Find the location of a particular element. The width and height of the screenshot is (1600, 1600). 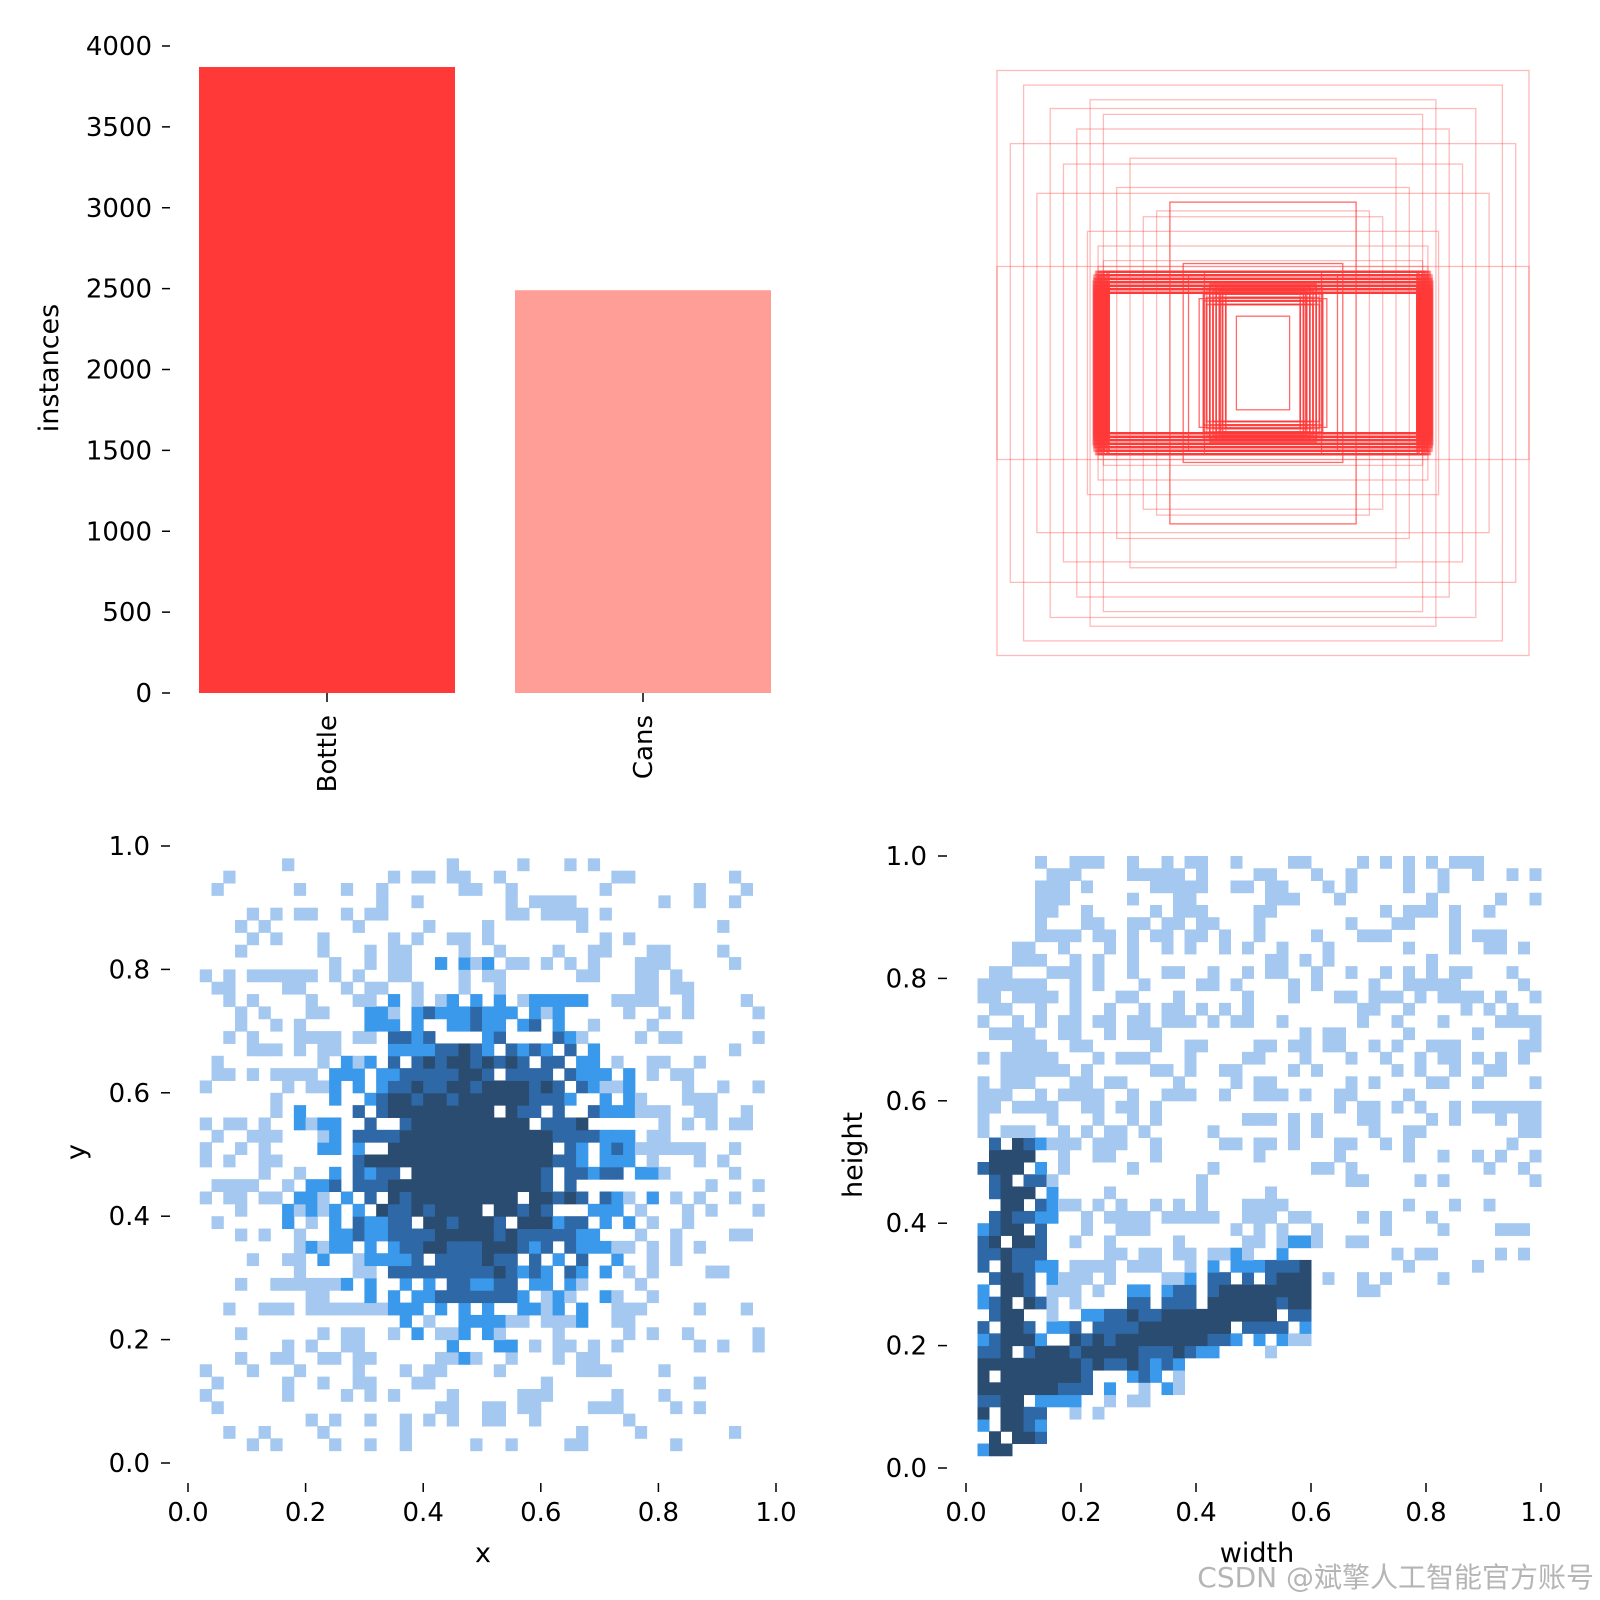

bounding-box is located at coordinates (1263, 363).